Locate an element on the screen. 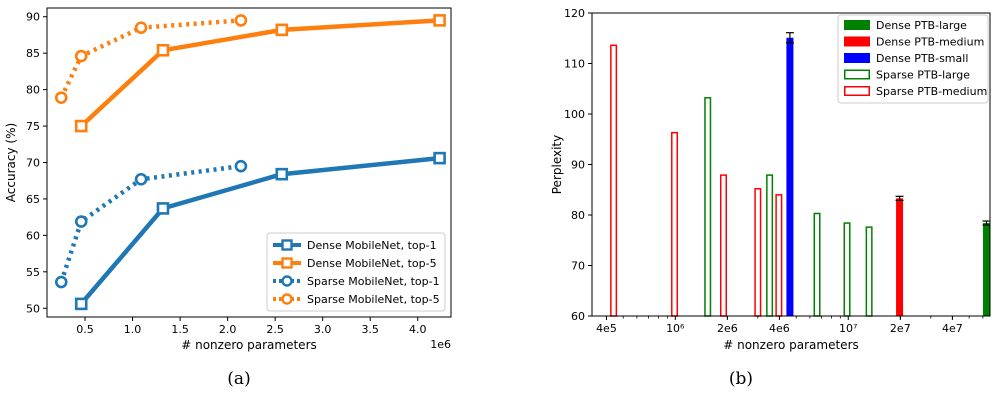 This screenshot has width=997, height=395. legend-label: Sparse PTB-medium is located at coordinates (931, 91).